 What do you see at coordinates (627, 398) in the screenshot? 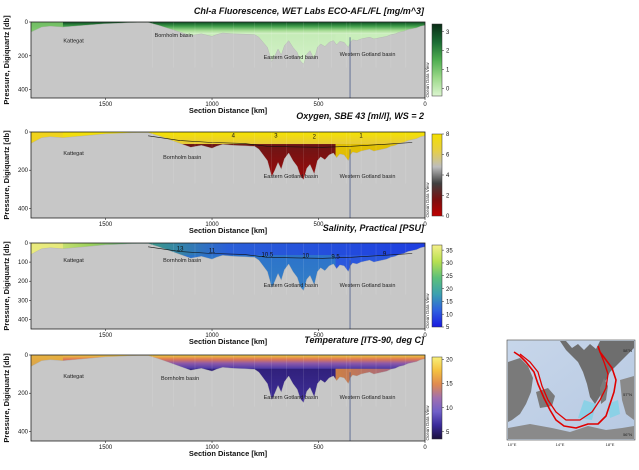
I see `map-land-east` at bounding box center [627, 398].